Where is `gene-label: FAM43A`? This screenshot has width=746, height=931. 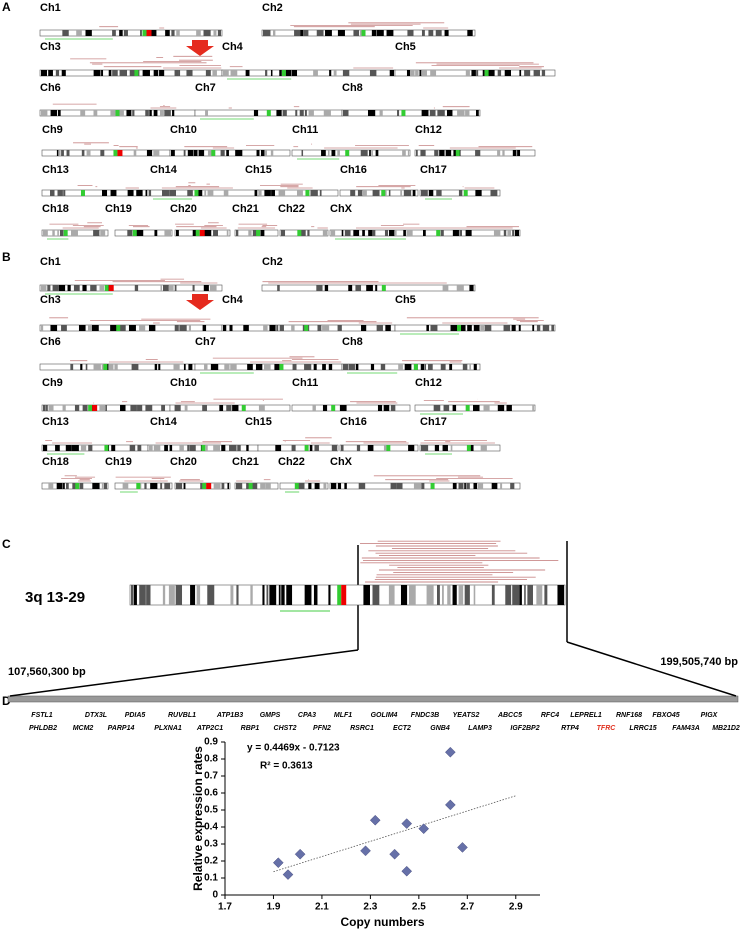
gene-label: FAM43A is located at coordinates (686, 728).